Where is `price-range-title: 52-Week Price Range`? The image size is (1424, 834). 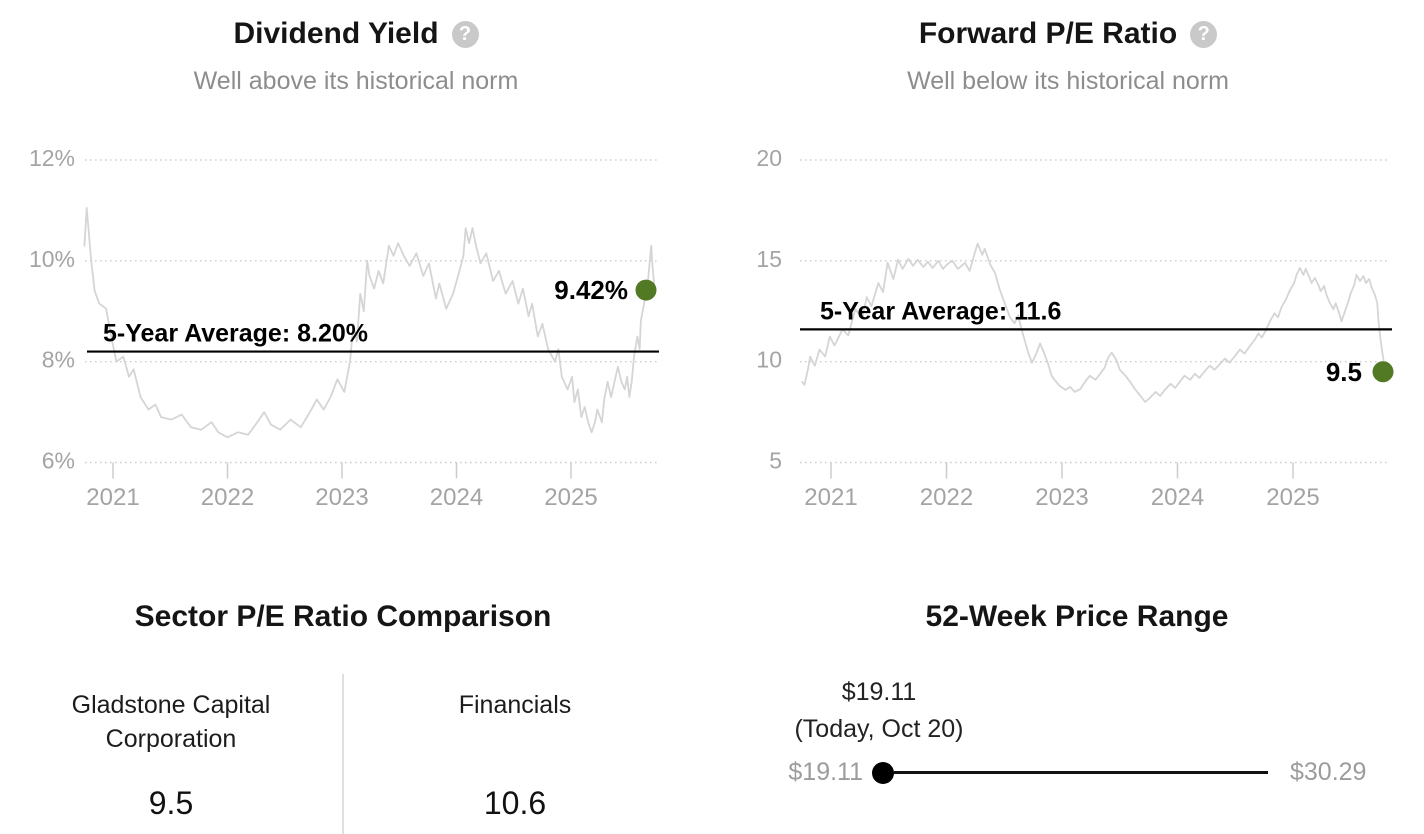
price-range-title: 52-Week Price Range is located at coordinates (1077, 616).